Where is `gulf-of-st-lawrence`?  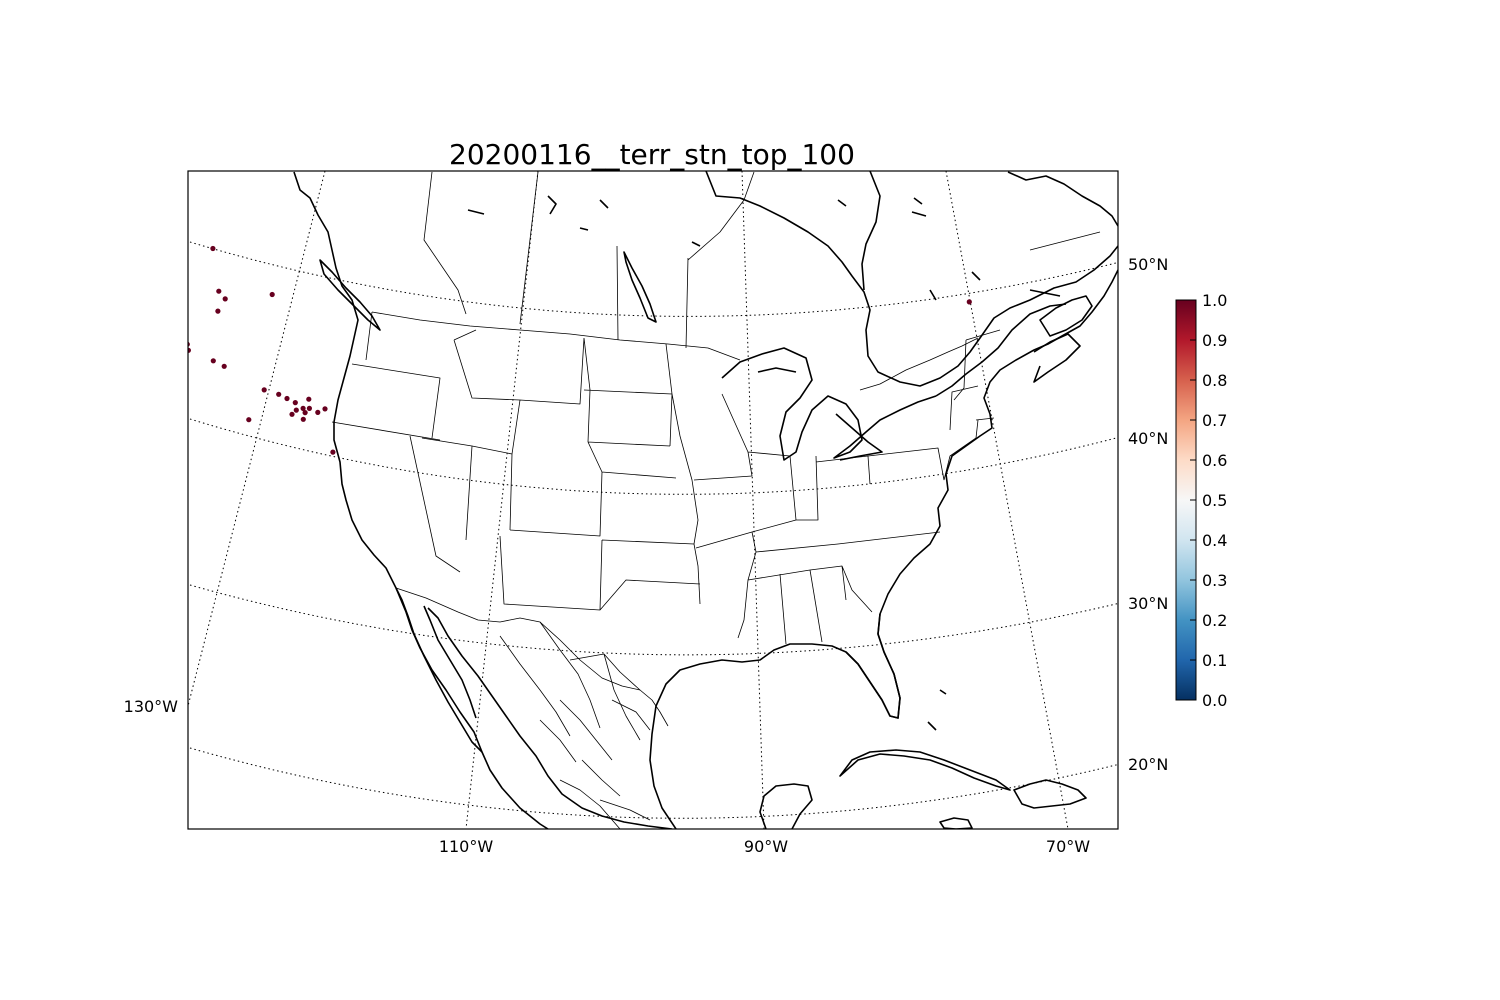
gulf-of-st-lawrence is located at coordinates (1008, 350).